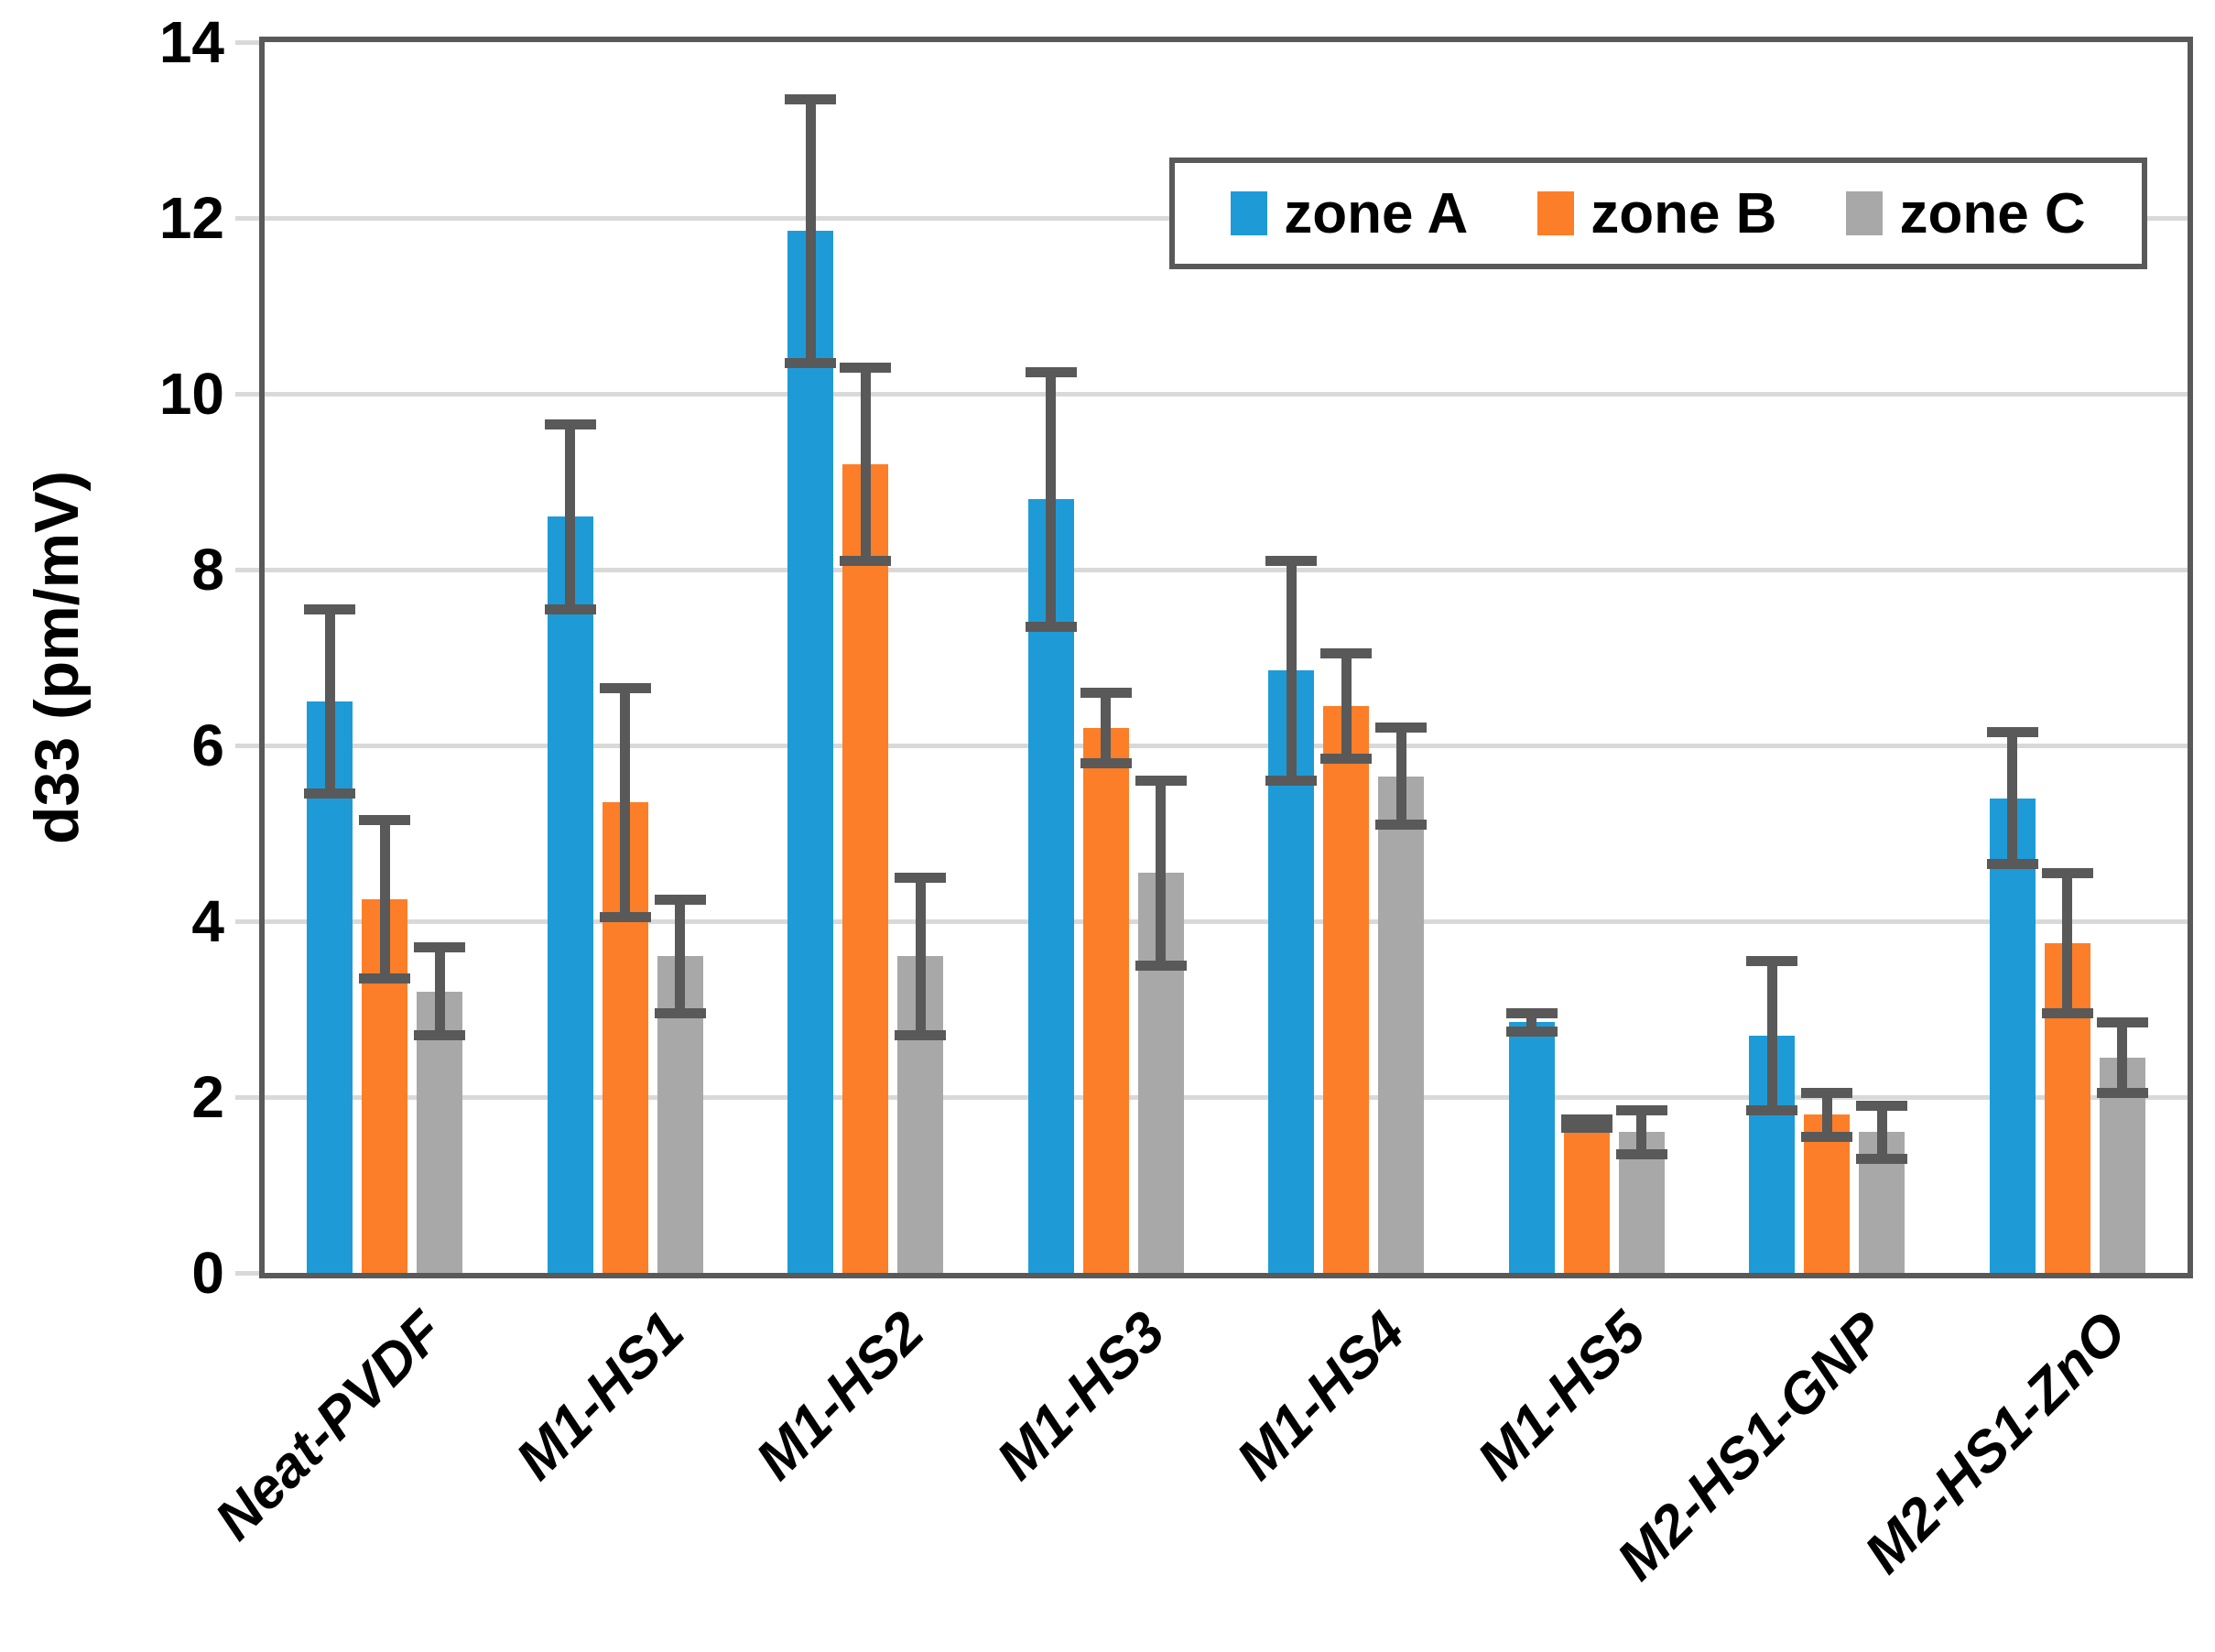 This screenshot has width=2215, height=1652. Describe the element at coordinates (1106, 762) in the screenshot. I see `error-cap-bottom-zone-B-M1-HS3` at that location.